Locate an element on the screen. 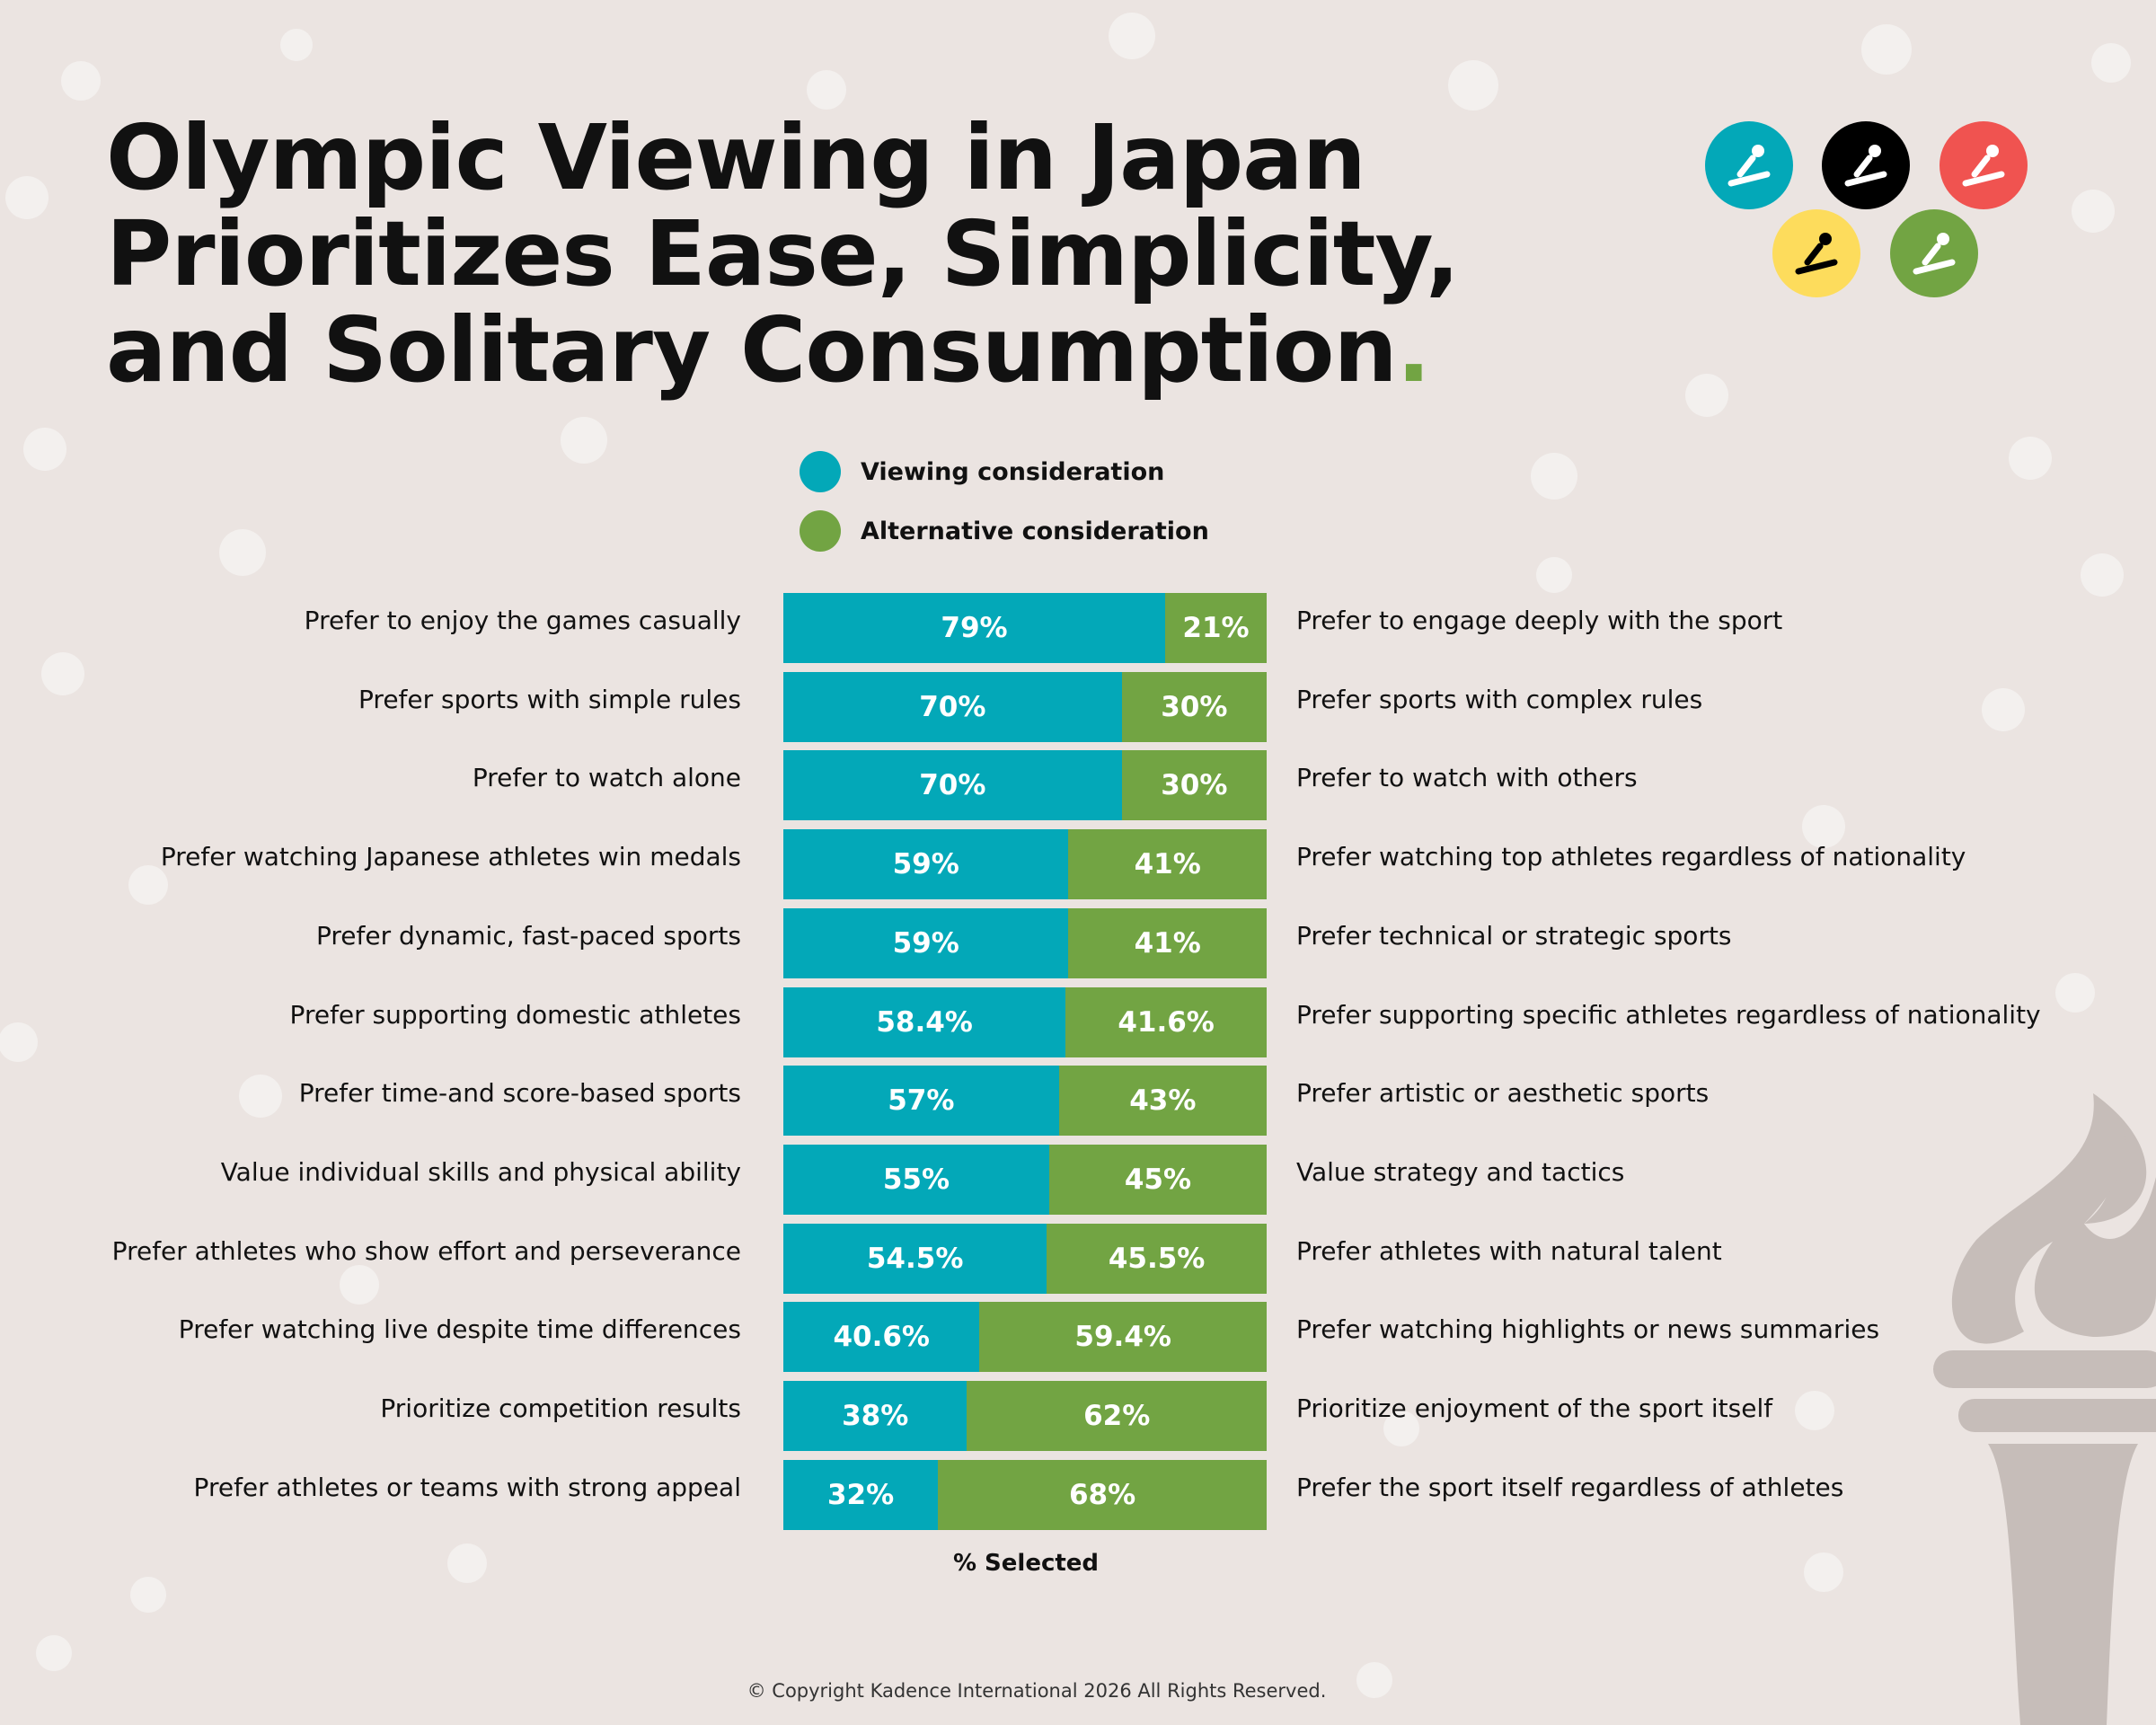 This screenshot has width=2156, height=1725. right-category-label: Prefer artistic or aesthetic sports is located at coordinates (1503, 1093).